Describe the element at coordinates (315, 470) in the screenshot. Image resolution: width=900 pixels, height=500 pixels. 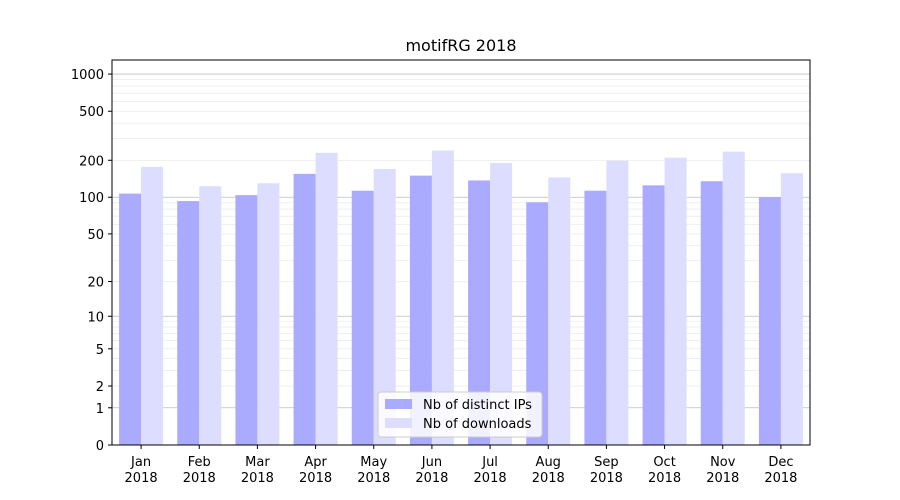
I see `x-tick-label: Apr 2018` at that location.